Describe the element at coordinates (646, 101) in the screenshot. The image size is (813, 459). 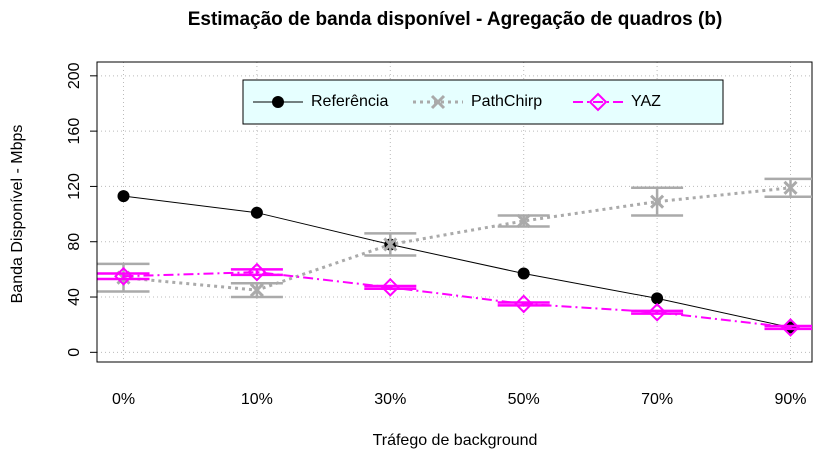
I see `legend-label: YAZ` at that location.